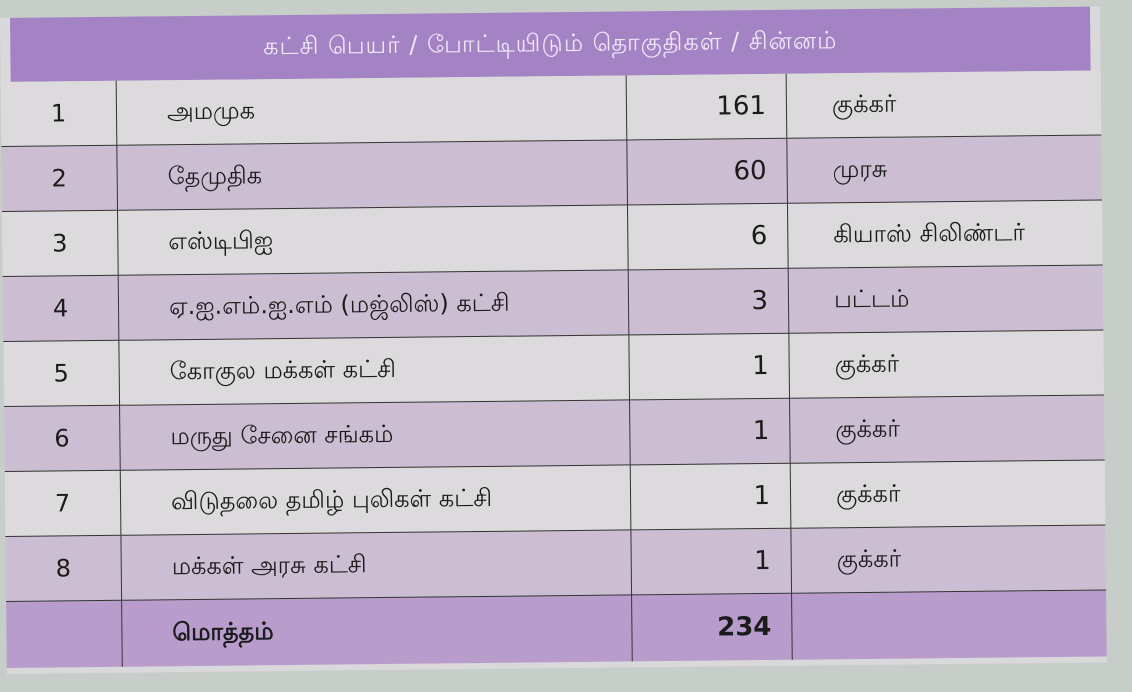 This screenshot has width=1132, height=692. What do you see at coordinates (945, 234) in the screenshot?
I see `party-symbol: கியாஸ் சிலிண்டர்` at bounding box center [945, 234].